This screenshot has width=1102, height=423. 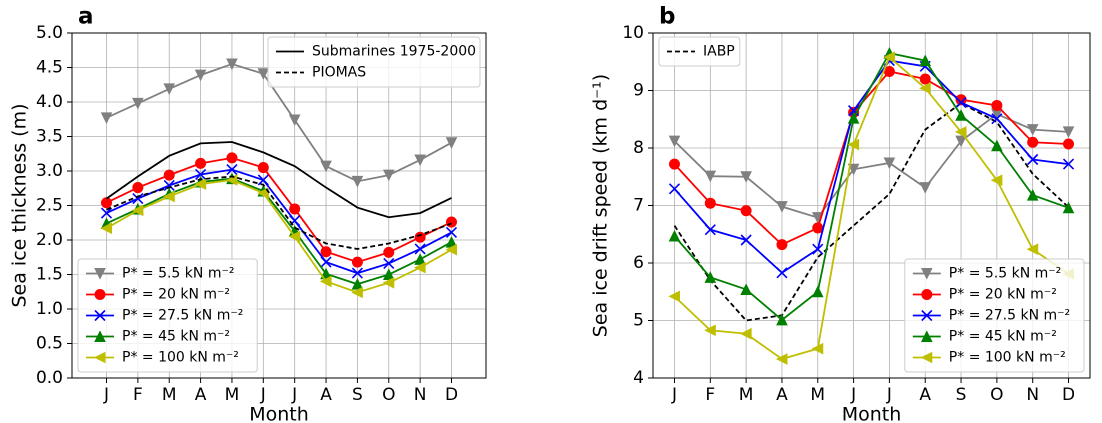 What do you see at coordinates (699, 51) in the screenshot?
I see `legend: IABP` at bounding box center [699, 51].